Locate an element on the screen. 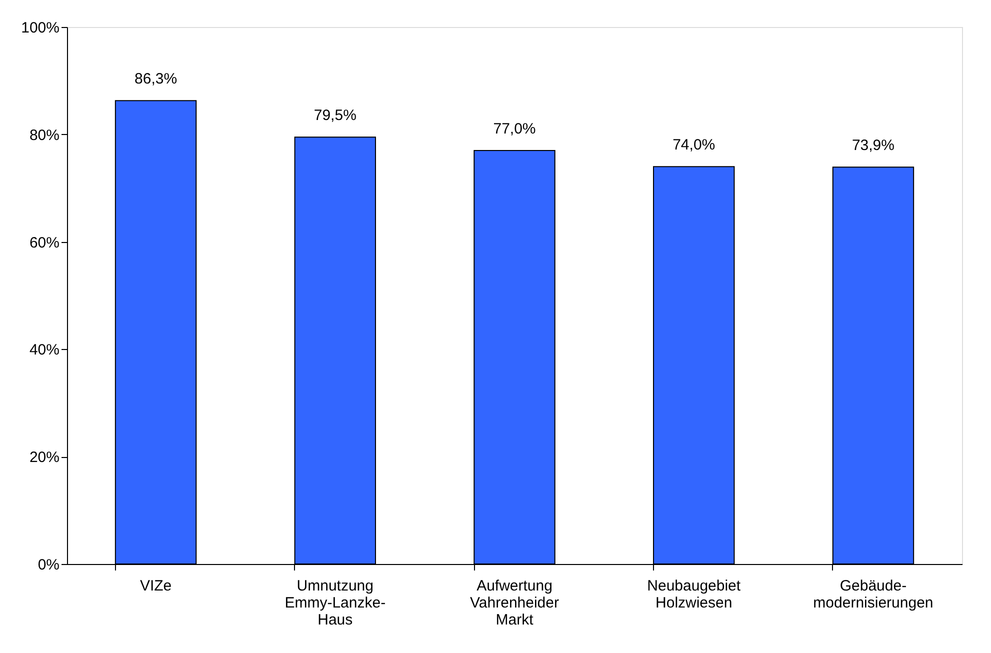 The height and width of the screenshot is (653, 991). x-tick-label: Neubaugebiet Holzwiesen is located at coordinates (694, 595).